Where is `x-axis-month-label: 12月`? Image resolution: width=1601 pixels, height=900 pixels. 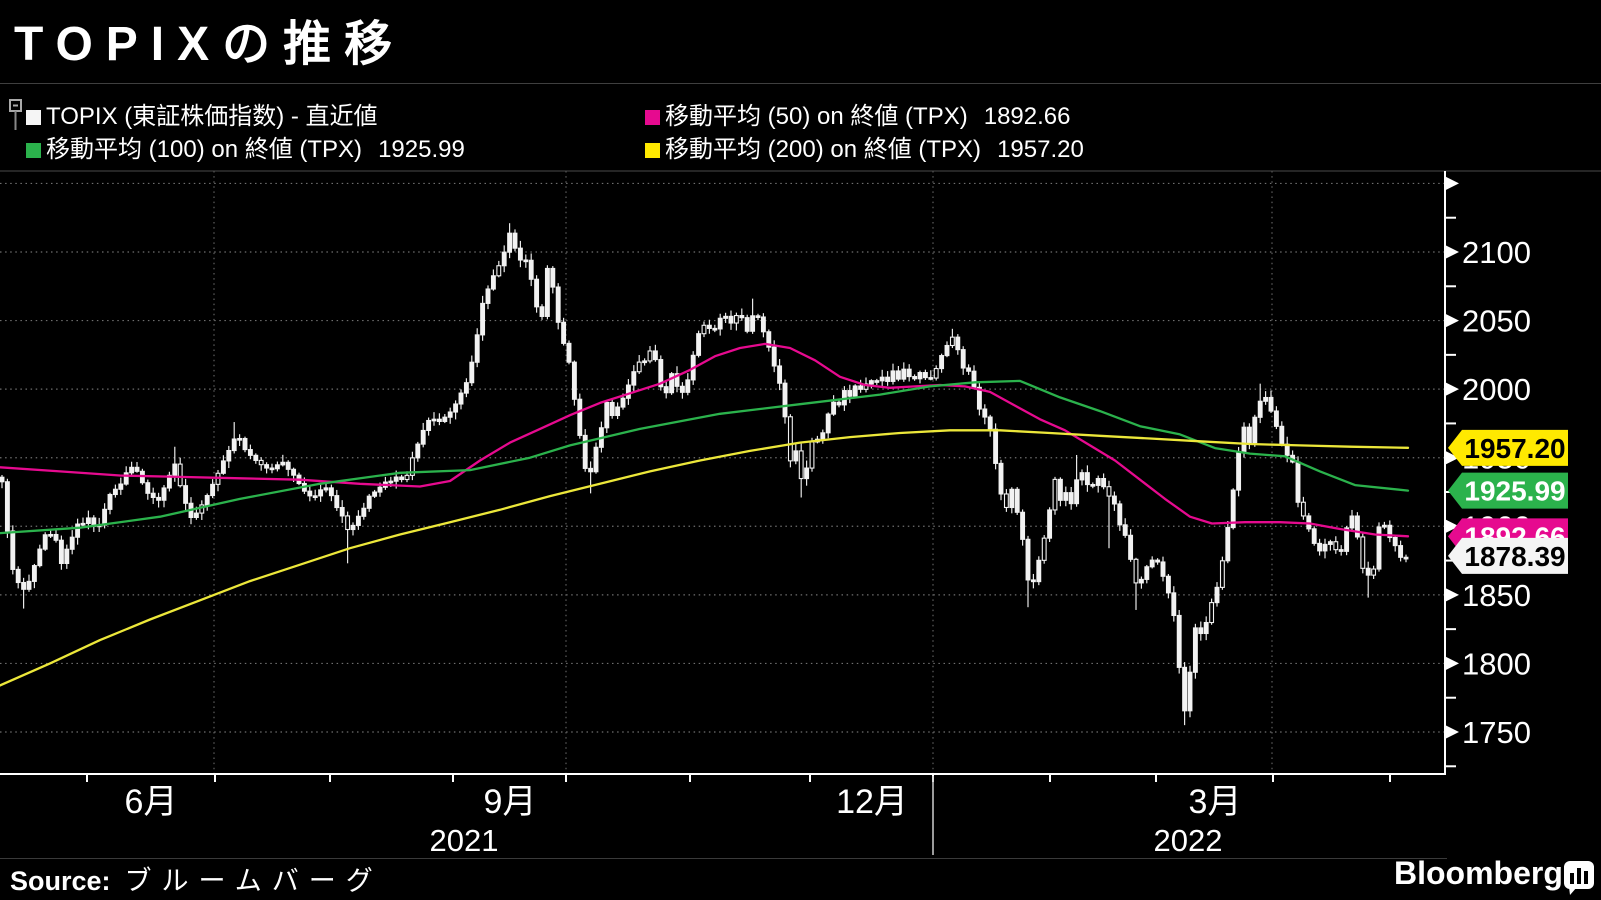
x-axis-month-label: 12月 is located at coordinates (872, 802).